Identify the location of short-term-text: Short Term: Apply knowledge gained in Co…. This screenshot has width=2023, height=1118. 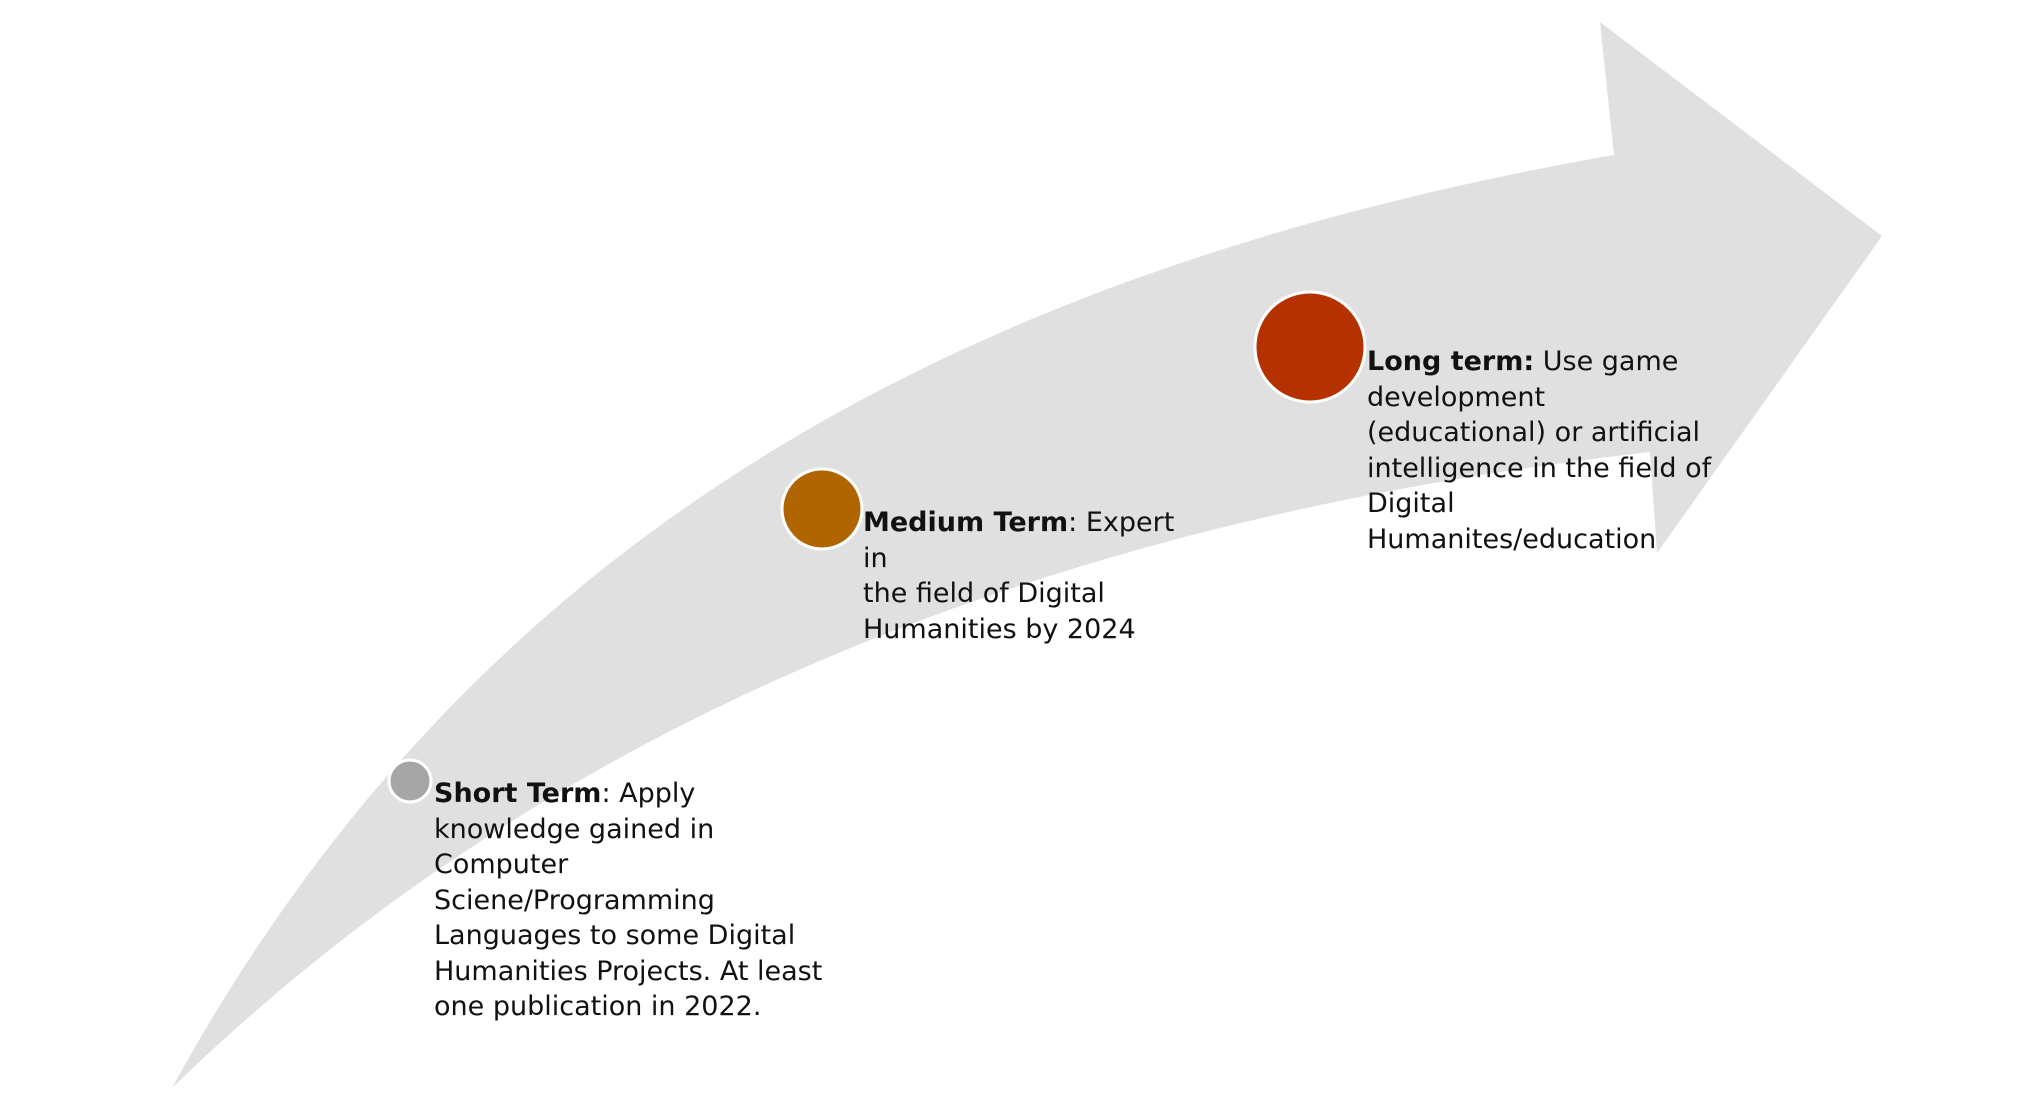
(634, 900).